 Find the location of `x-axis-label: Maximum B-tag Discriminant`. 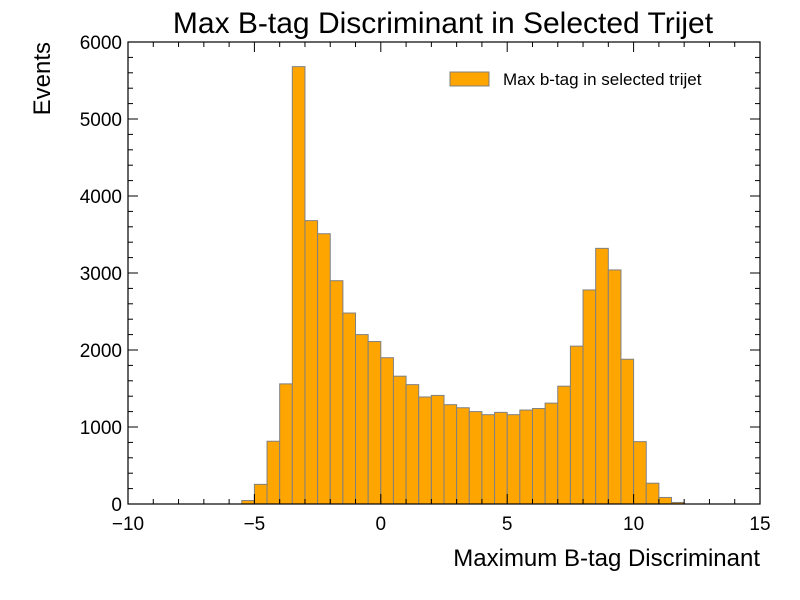

x-axis-label: Maximum B-tag Discriminant is located at coordinates (606, 558).